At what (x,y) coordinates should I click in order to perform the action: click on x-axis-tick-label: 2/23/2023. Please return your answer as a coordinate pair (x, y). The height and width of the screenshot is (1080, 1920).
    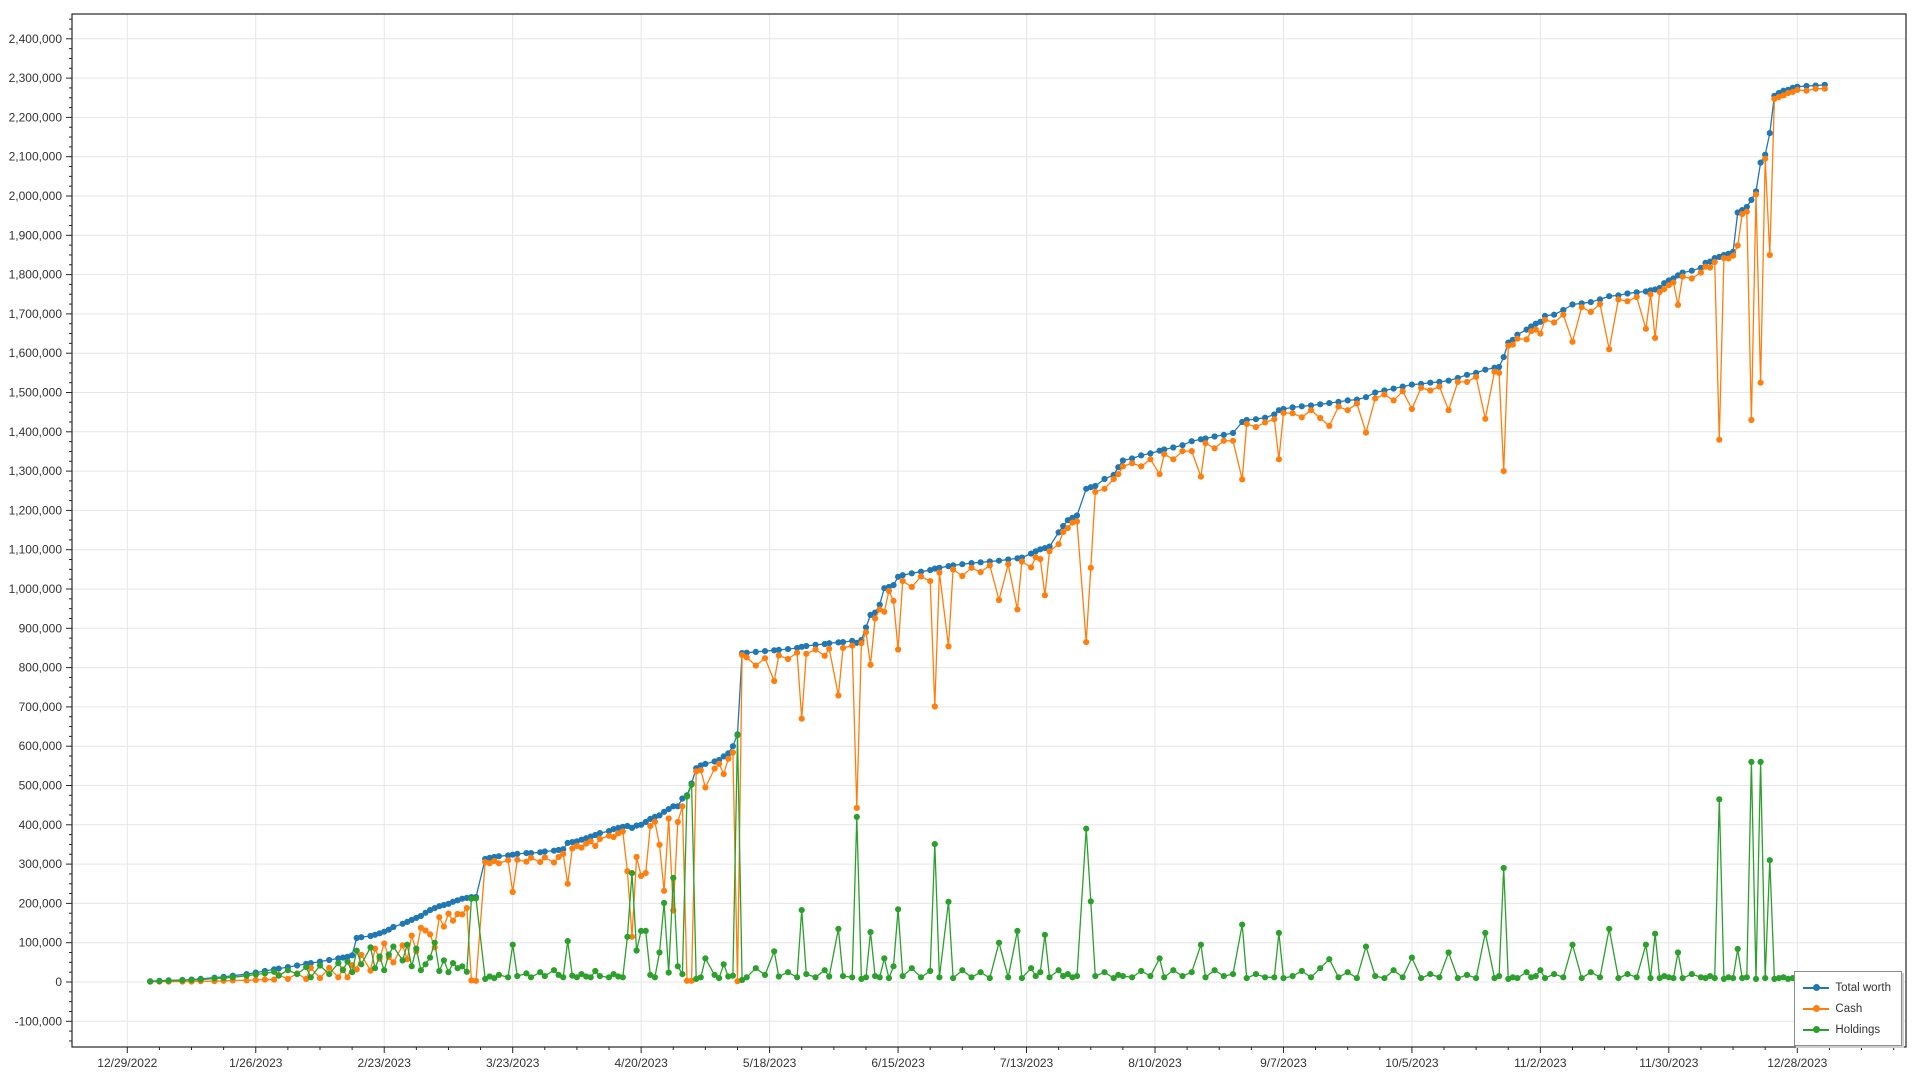
    Looking at the image, I should click on (385, 1063).